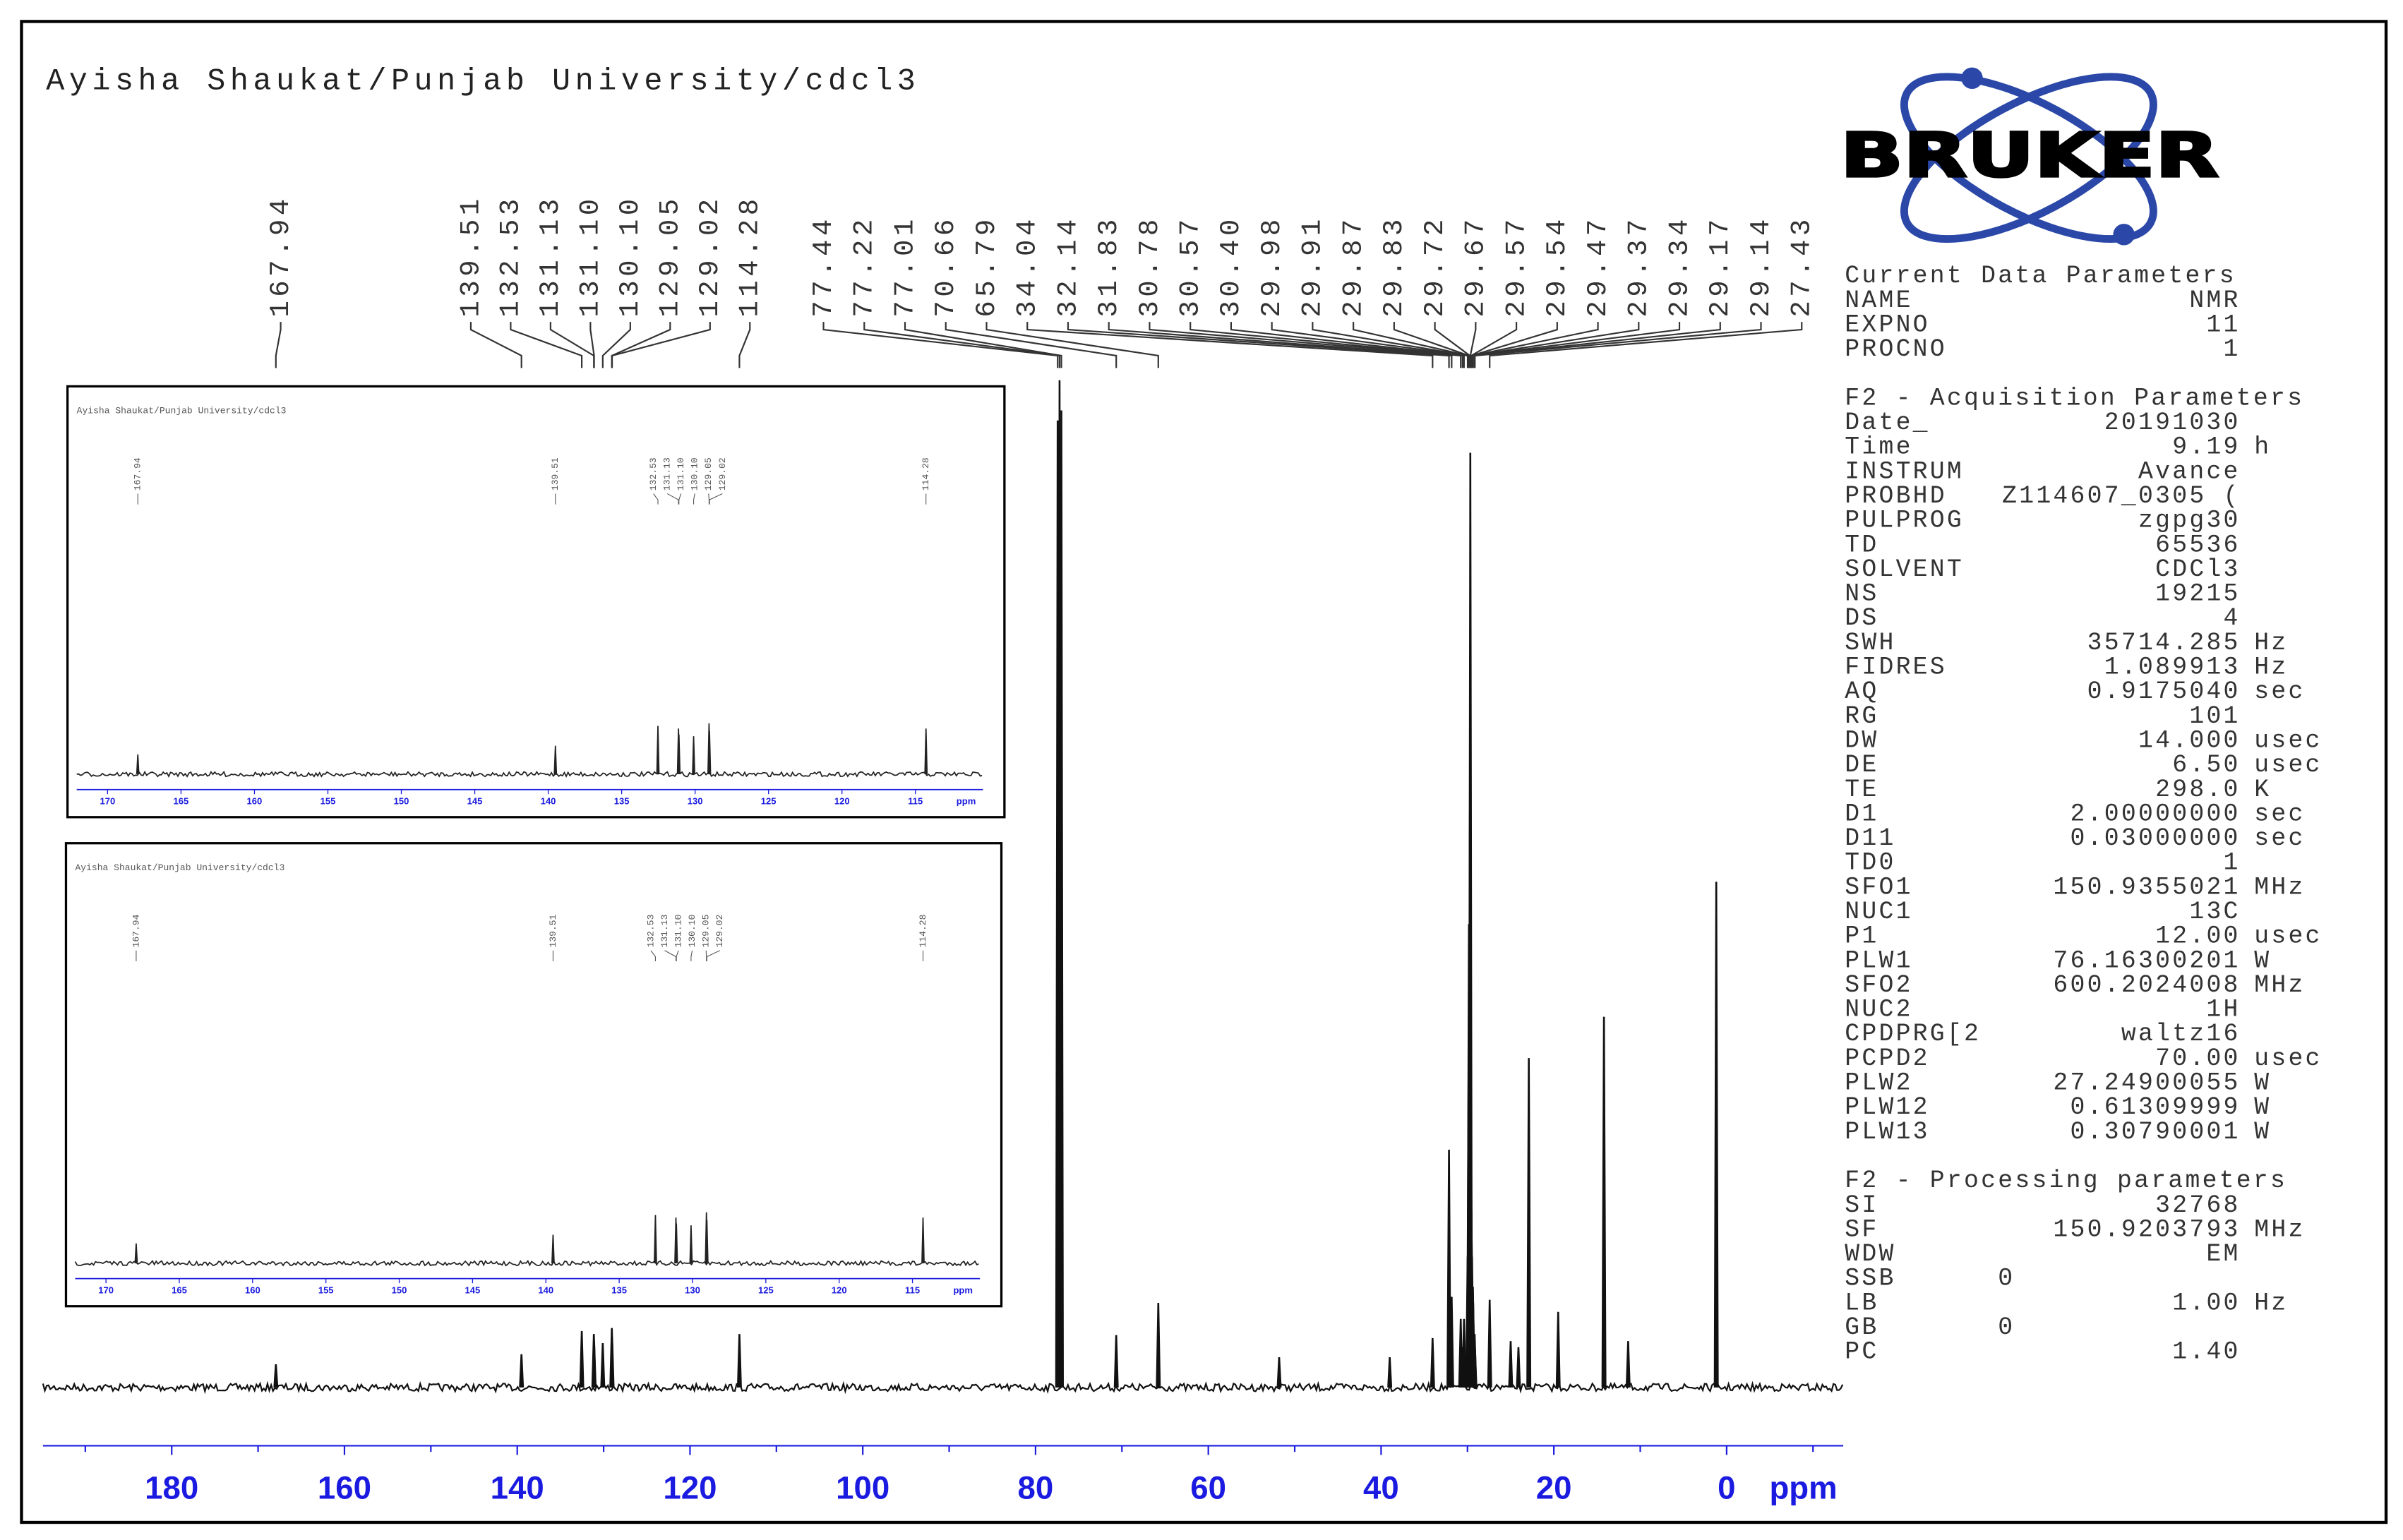 This screenshot has height=1540, width=2403. Describe the element at coordinates (2198, 790) in the screenshot. I see `parameter-value: 298.0` at that location.